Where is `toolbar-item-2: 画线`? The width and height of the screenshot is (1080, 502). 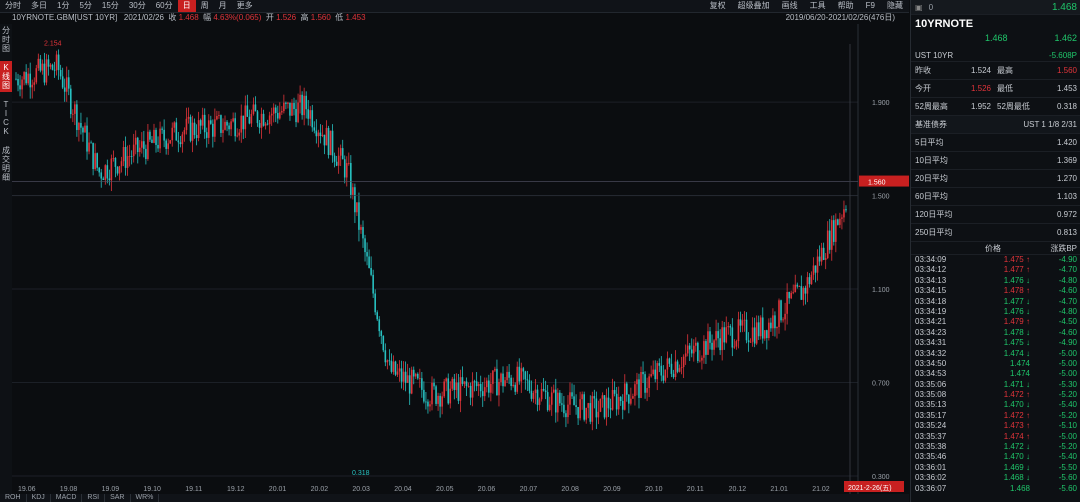
toolbar-item-2: 画线 is located at coordinates (789, 5).